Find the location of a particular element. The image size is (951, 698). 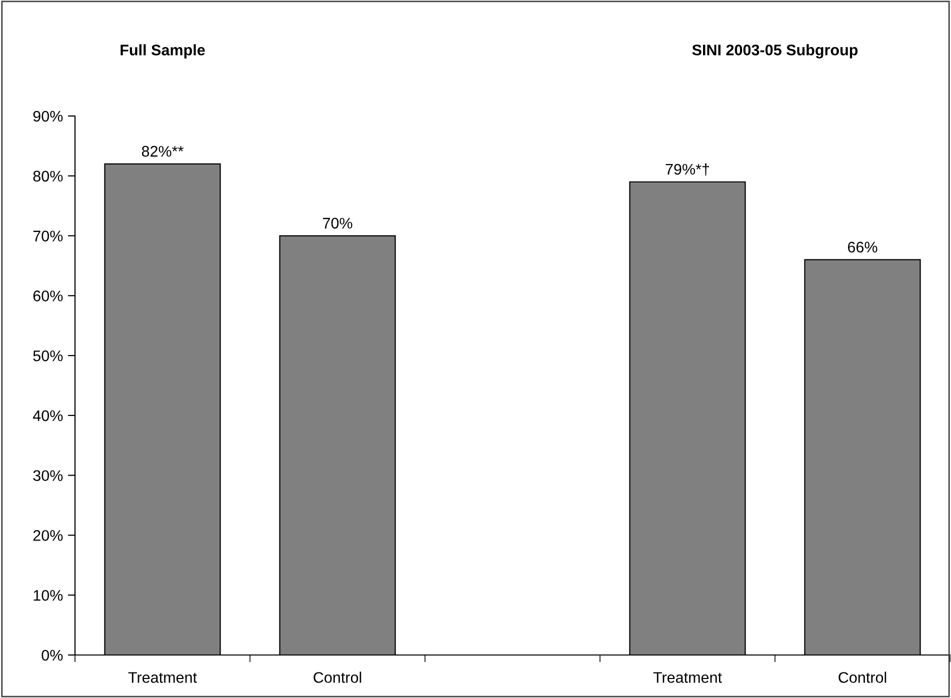

y-tick-label: 0% is located at coordinates (52, 655).